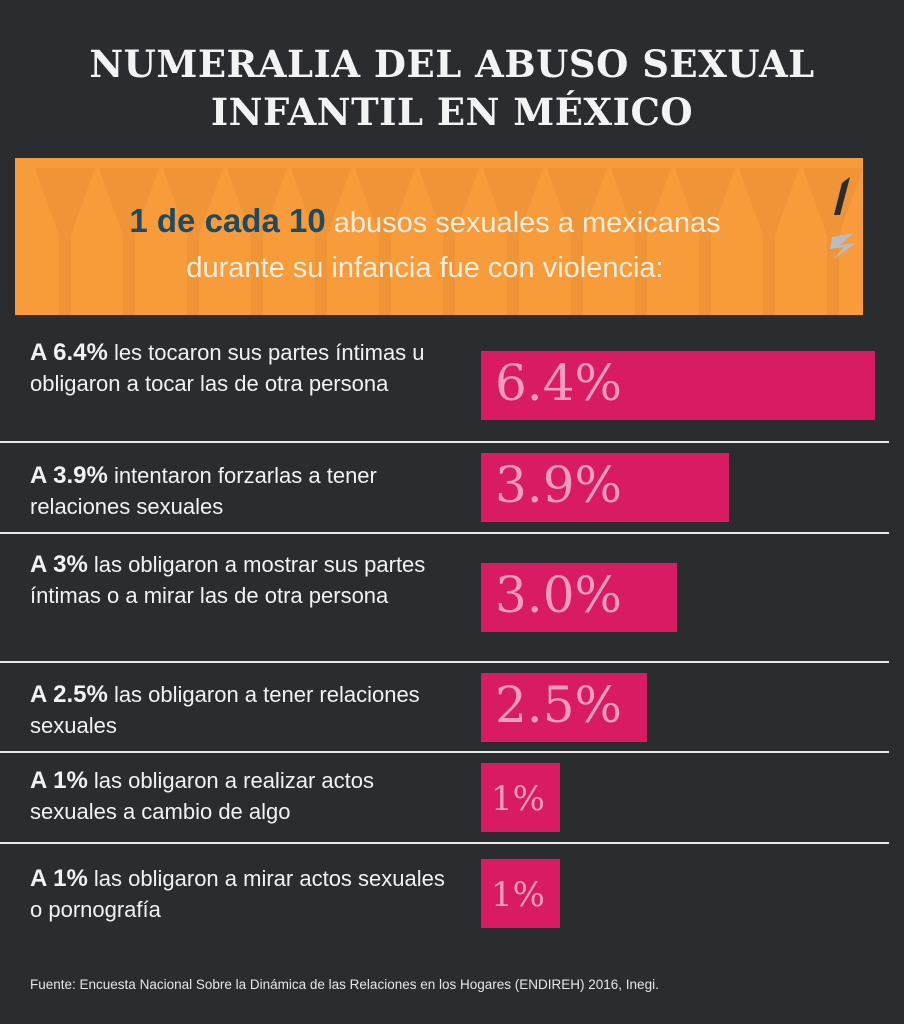 The width and height of the screenshot is (904, 1024). I want to click on category-percent: A 3.9%, so click(69, 475).